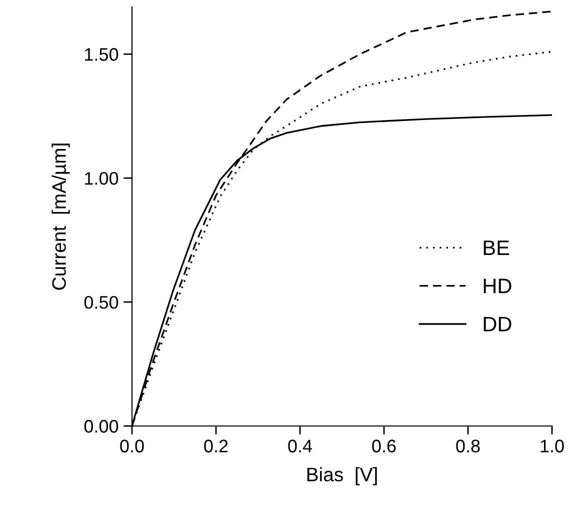  I want to click on x-tick-label: 1.0, so click(552, 446).